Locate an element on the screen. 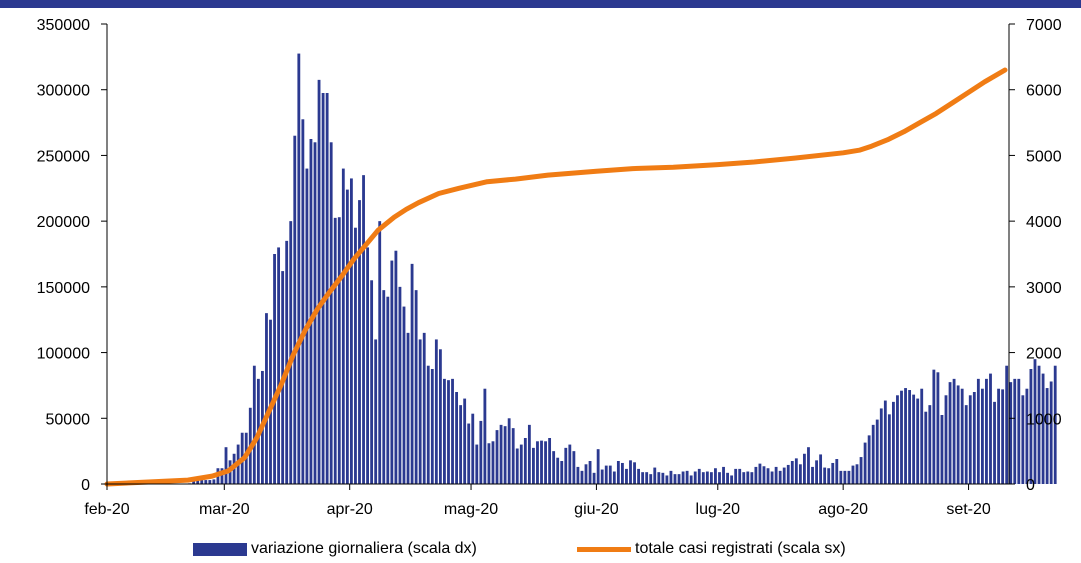  left-tick-label: 250000 is located at coordinates (63, 156).